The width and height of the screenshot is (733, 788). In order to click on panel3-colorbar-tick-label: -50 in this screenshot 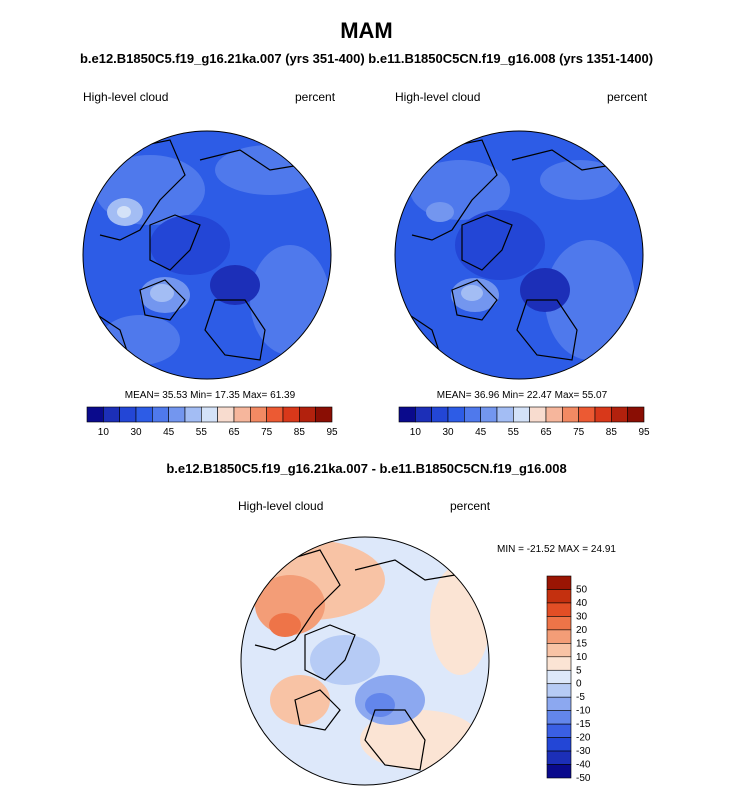, I will do `click(583, 778)`.